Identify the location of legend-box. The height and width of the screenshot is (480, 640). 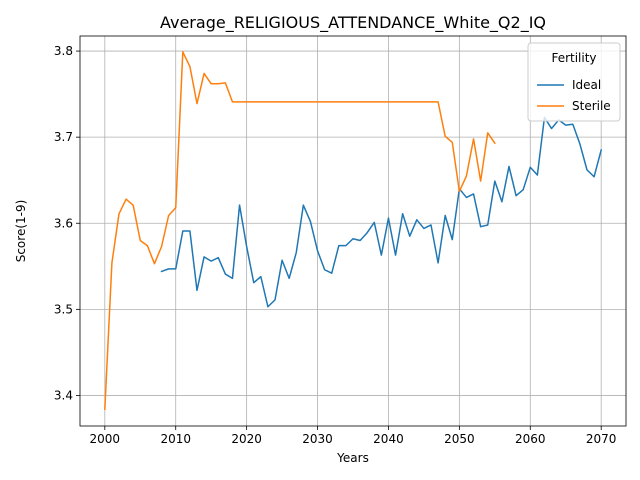
(574, 82).